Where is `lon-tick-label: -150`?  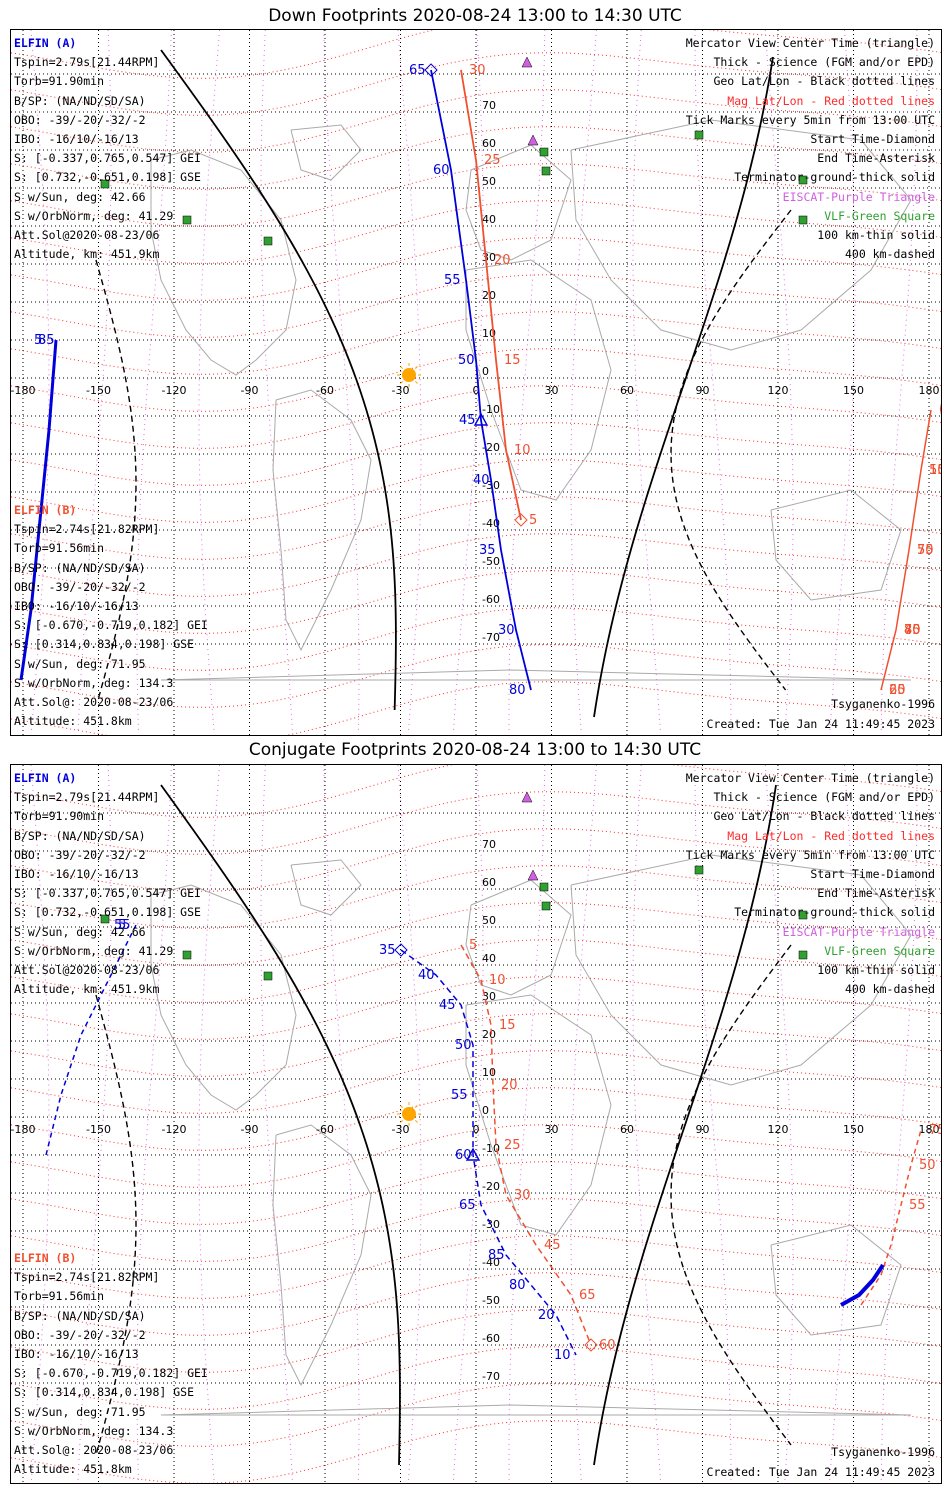 lon-tick-label: -150 is located at coordinates (98, 1129).